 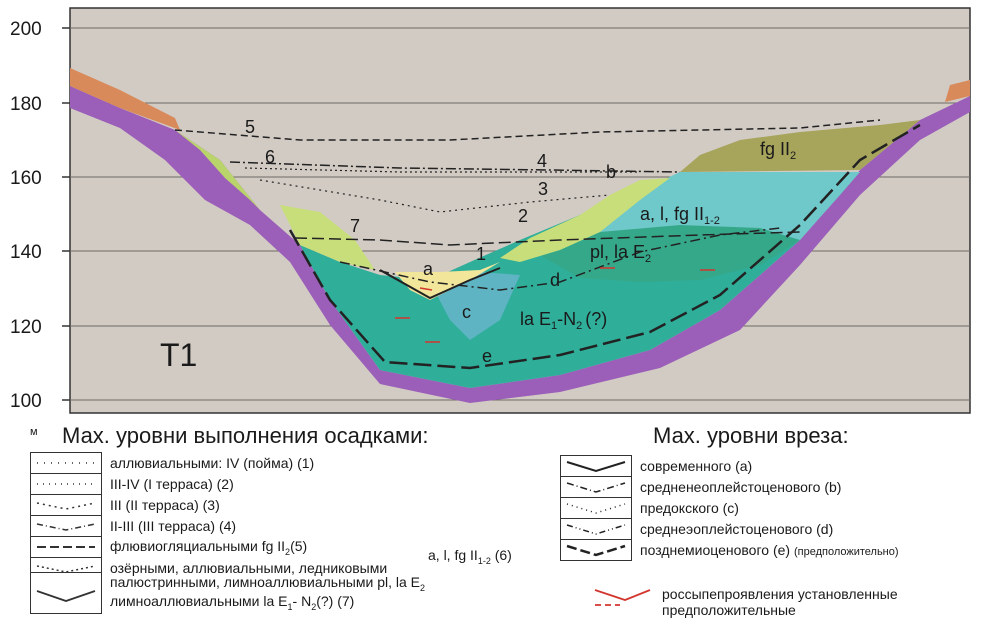 What do you see at coordinates (543, 189) in the screenshot?
I see `level-label-3: 3` at bounding box center [543, 189].